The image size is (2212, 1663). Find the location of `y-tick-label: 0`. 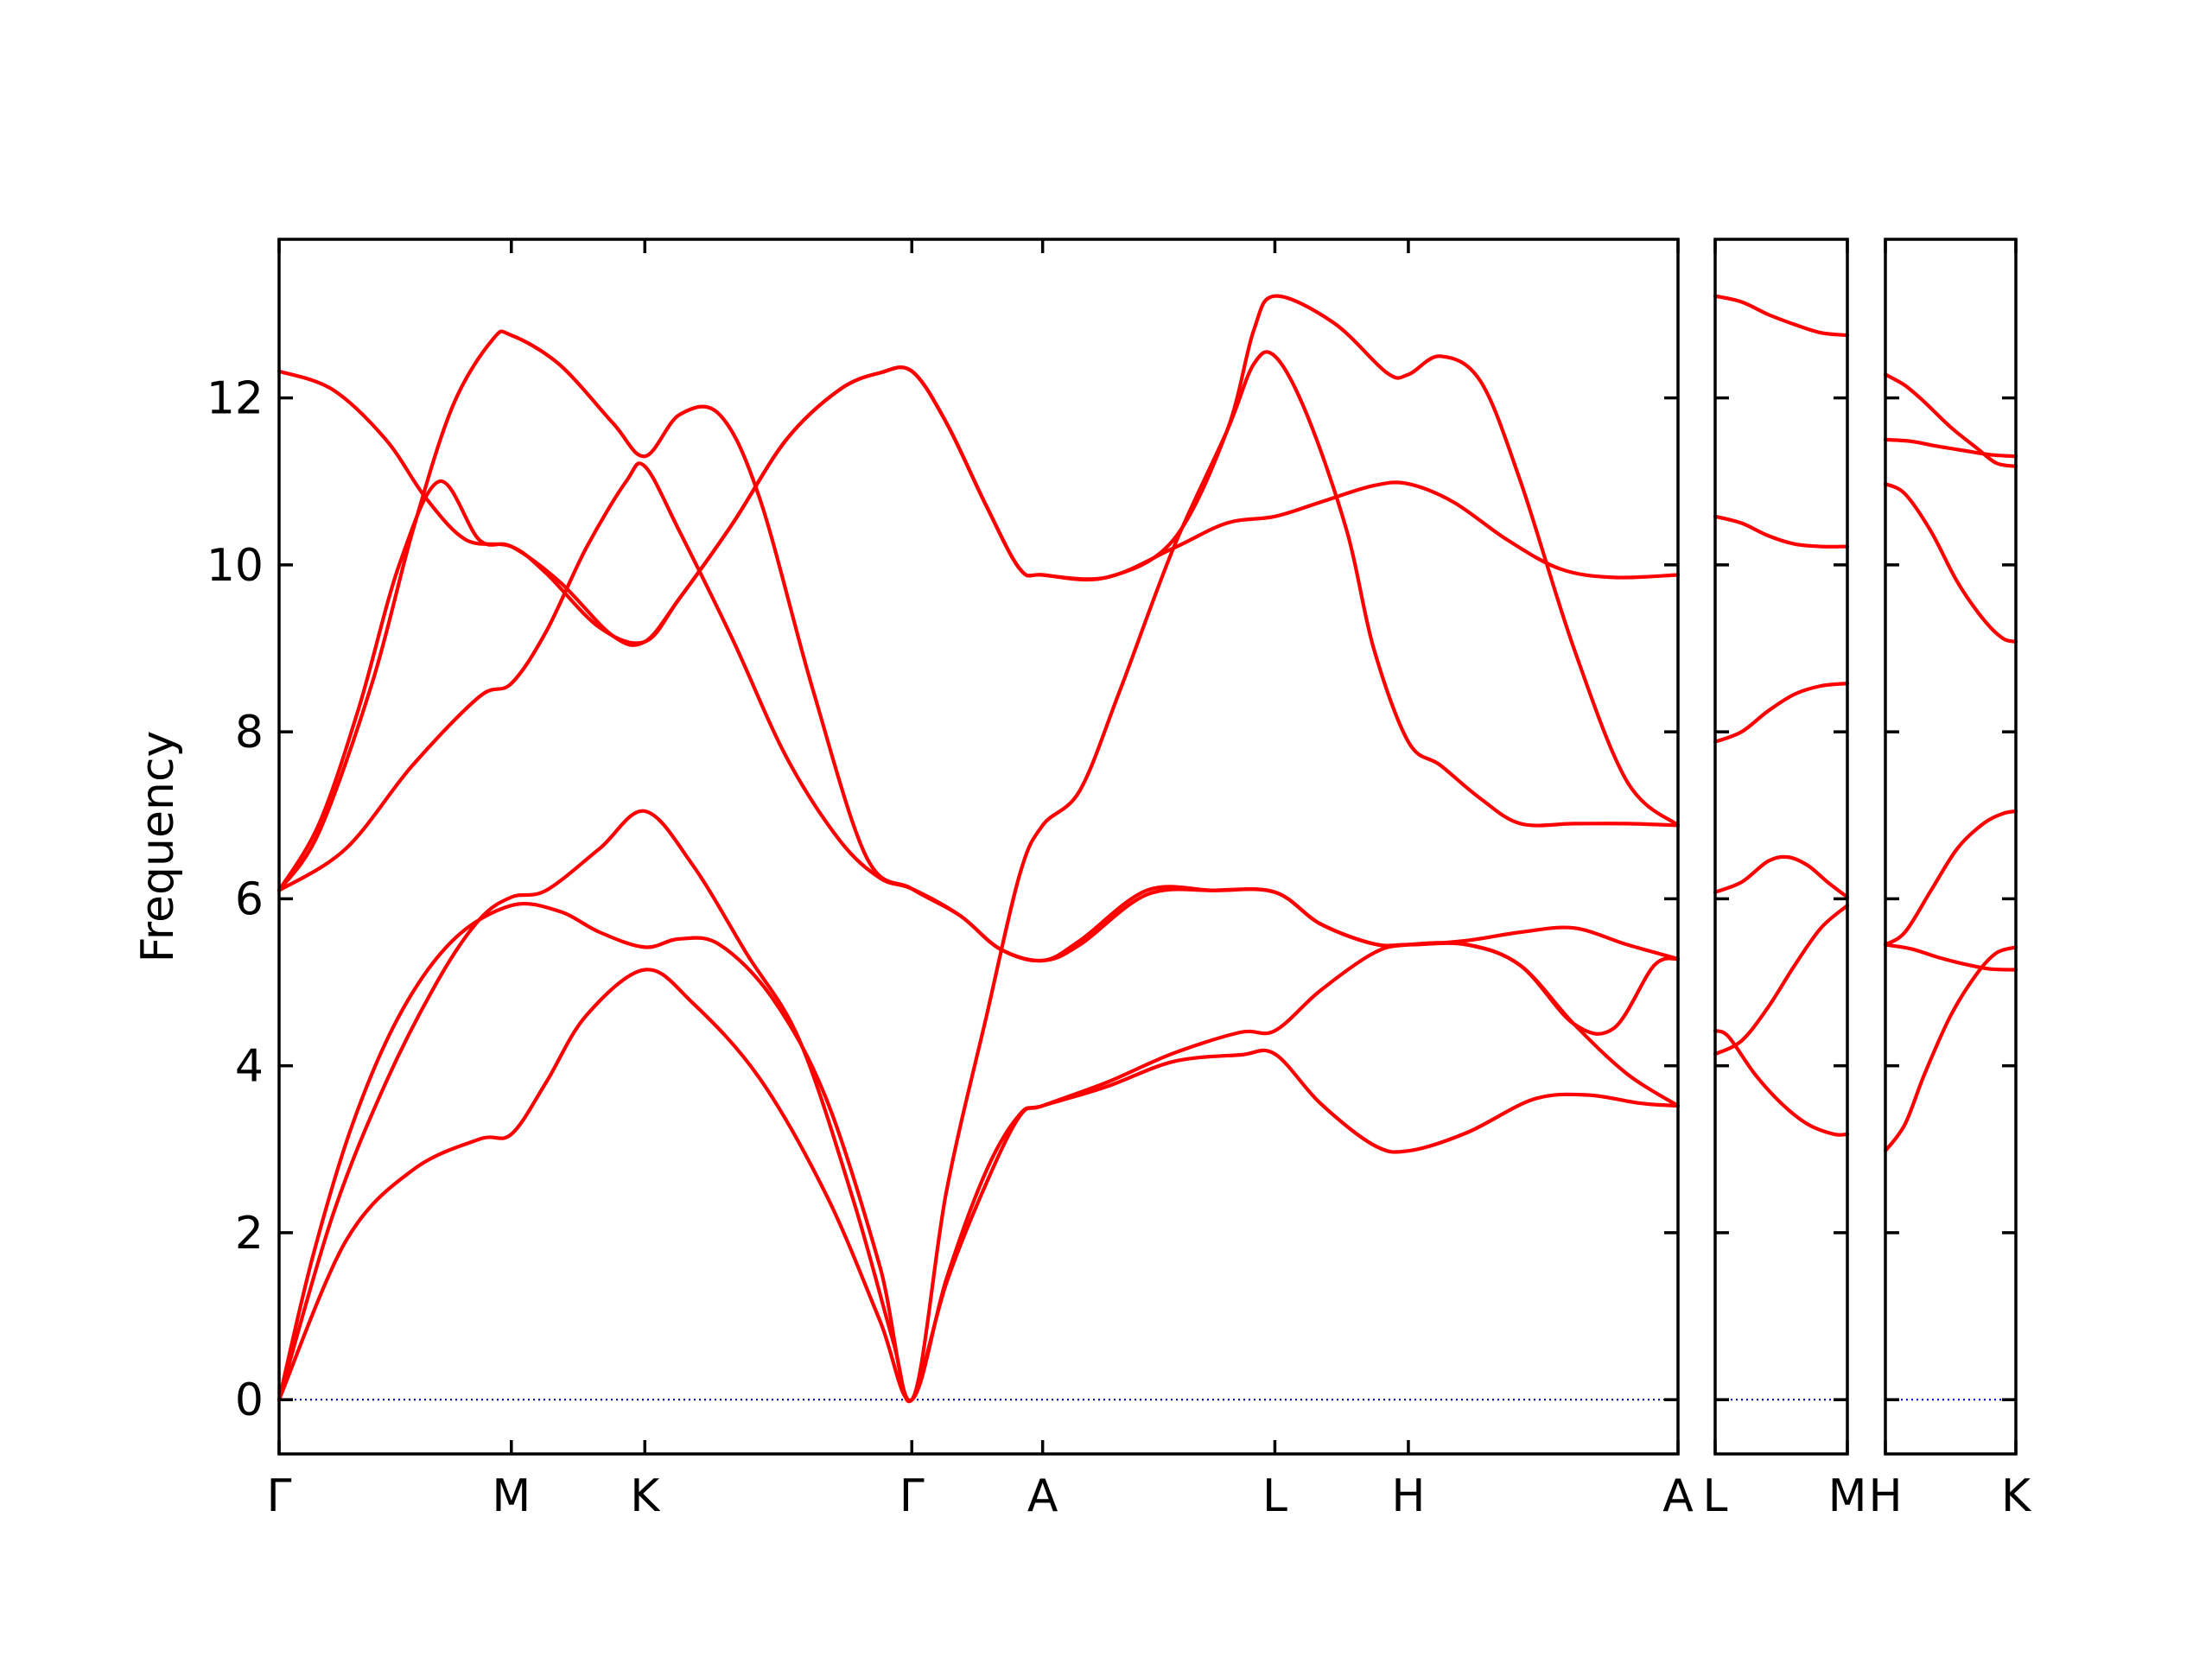

y-tick-label: 0 is located at coordinates (249, 1400).